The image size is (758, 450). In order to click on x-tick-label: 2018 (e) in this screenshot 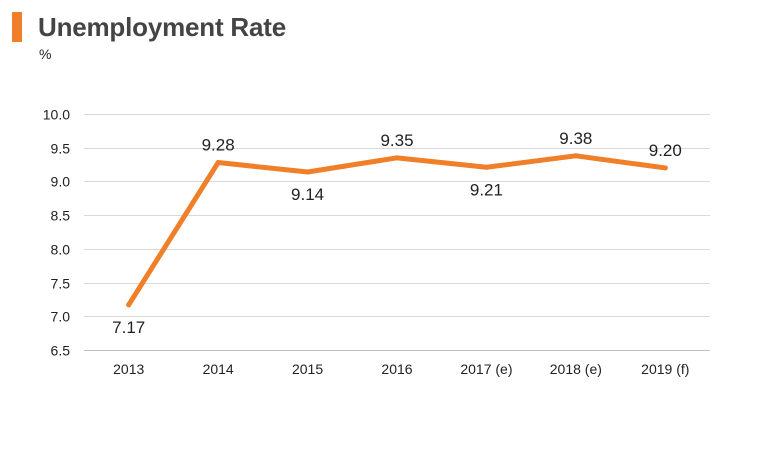, I will do `click(576, 369)`.